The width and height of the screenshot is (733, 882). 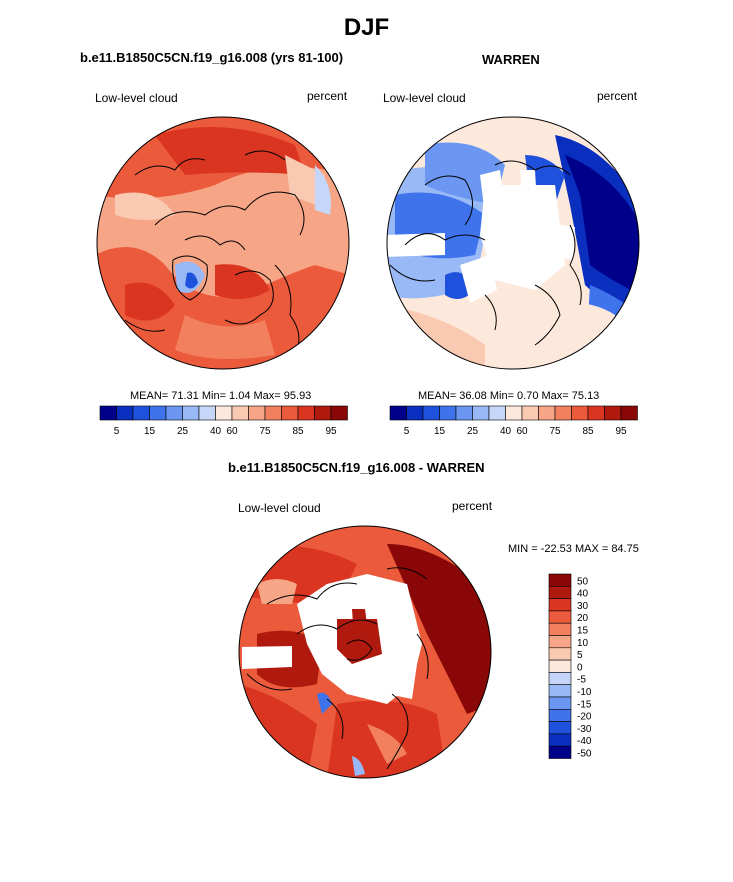 What do you see at coordinates (584, 729) in the screenshot?
I see `colorbar-tick-label: -30` at bounding box center [584, 729].